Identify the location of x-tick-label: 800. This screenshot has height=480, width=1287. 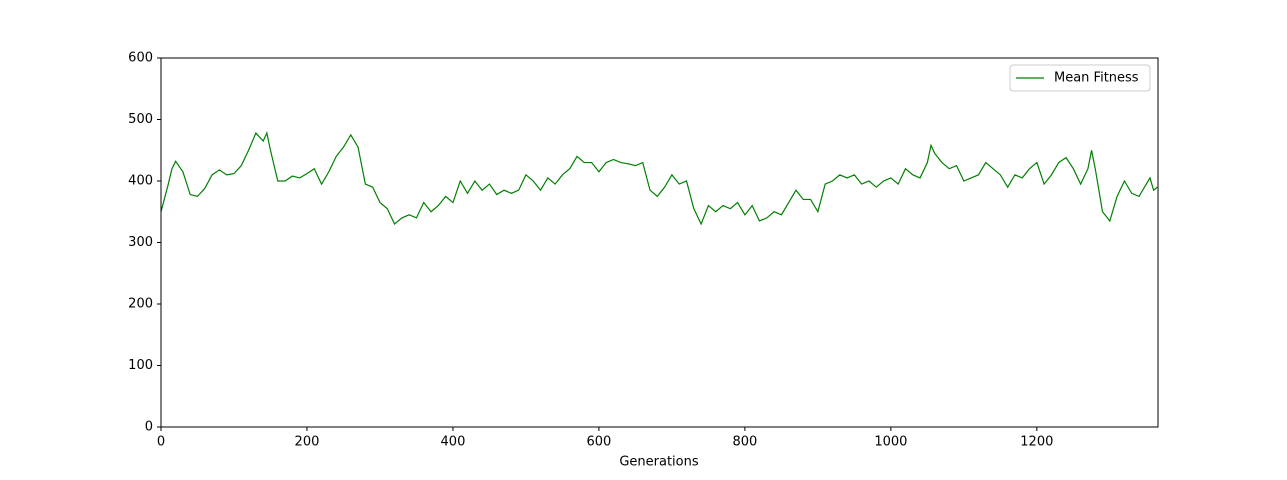
(744, 442).